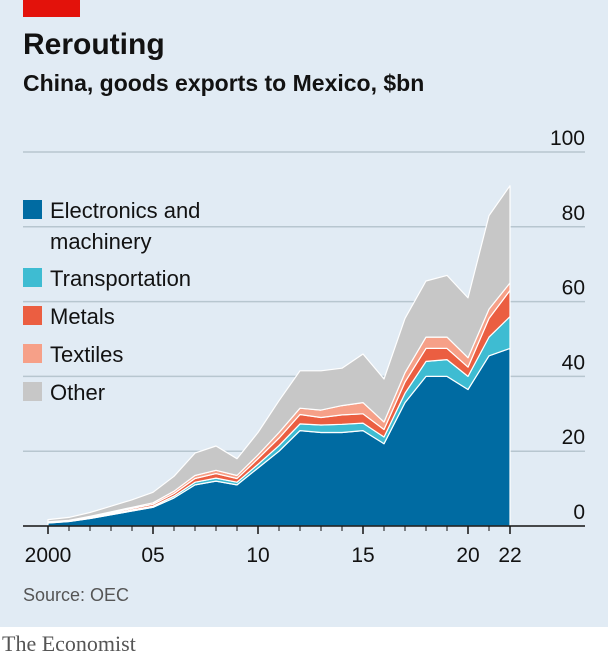  I want to click on brand-tag, so click(51, 8).